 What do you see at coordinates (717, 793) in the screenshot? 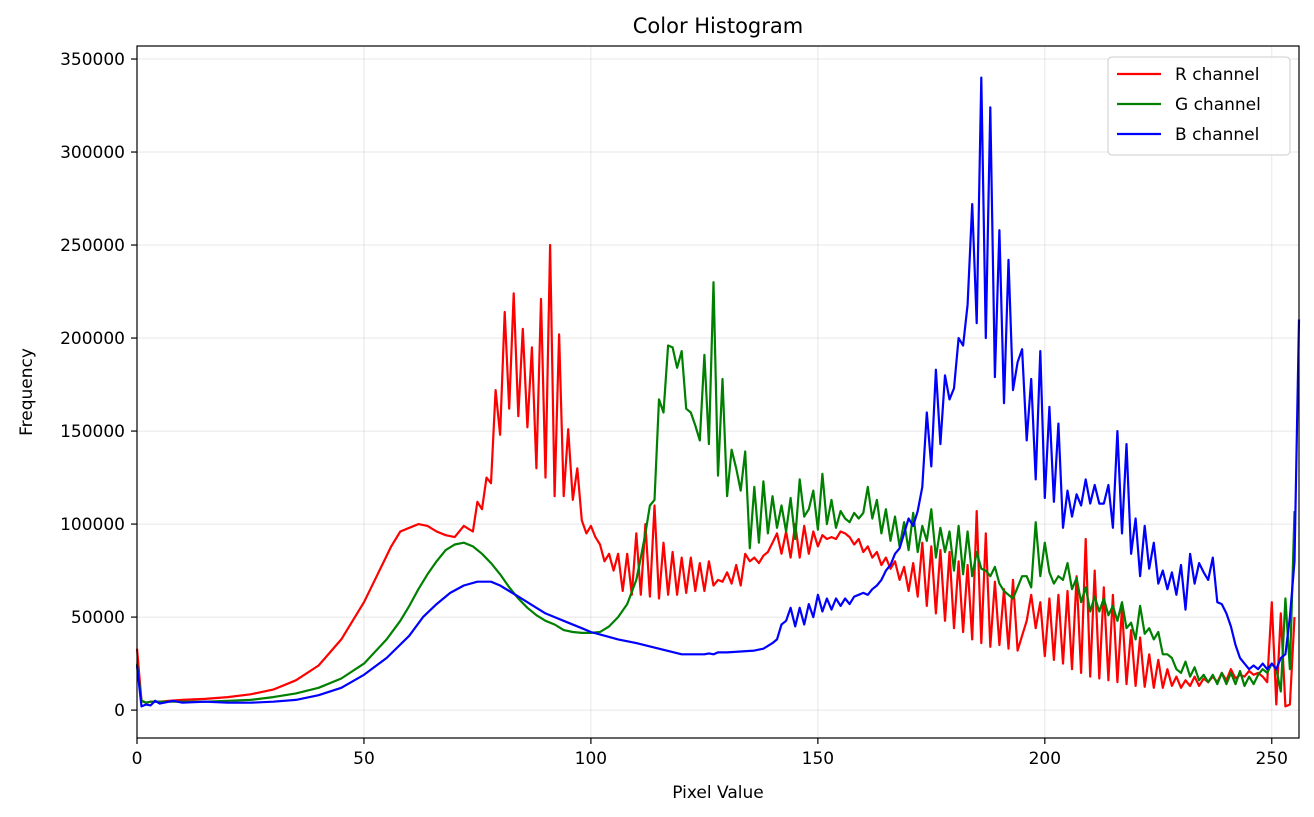
I see `x-axis-label: Pixel Value` at bounding box center [717, 793].